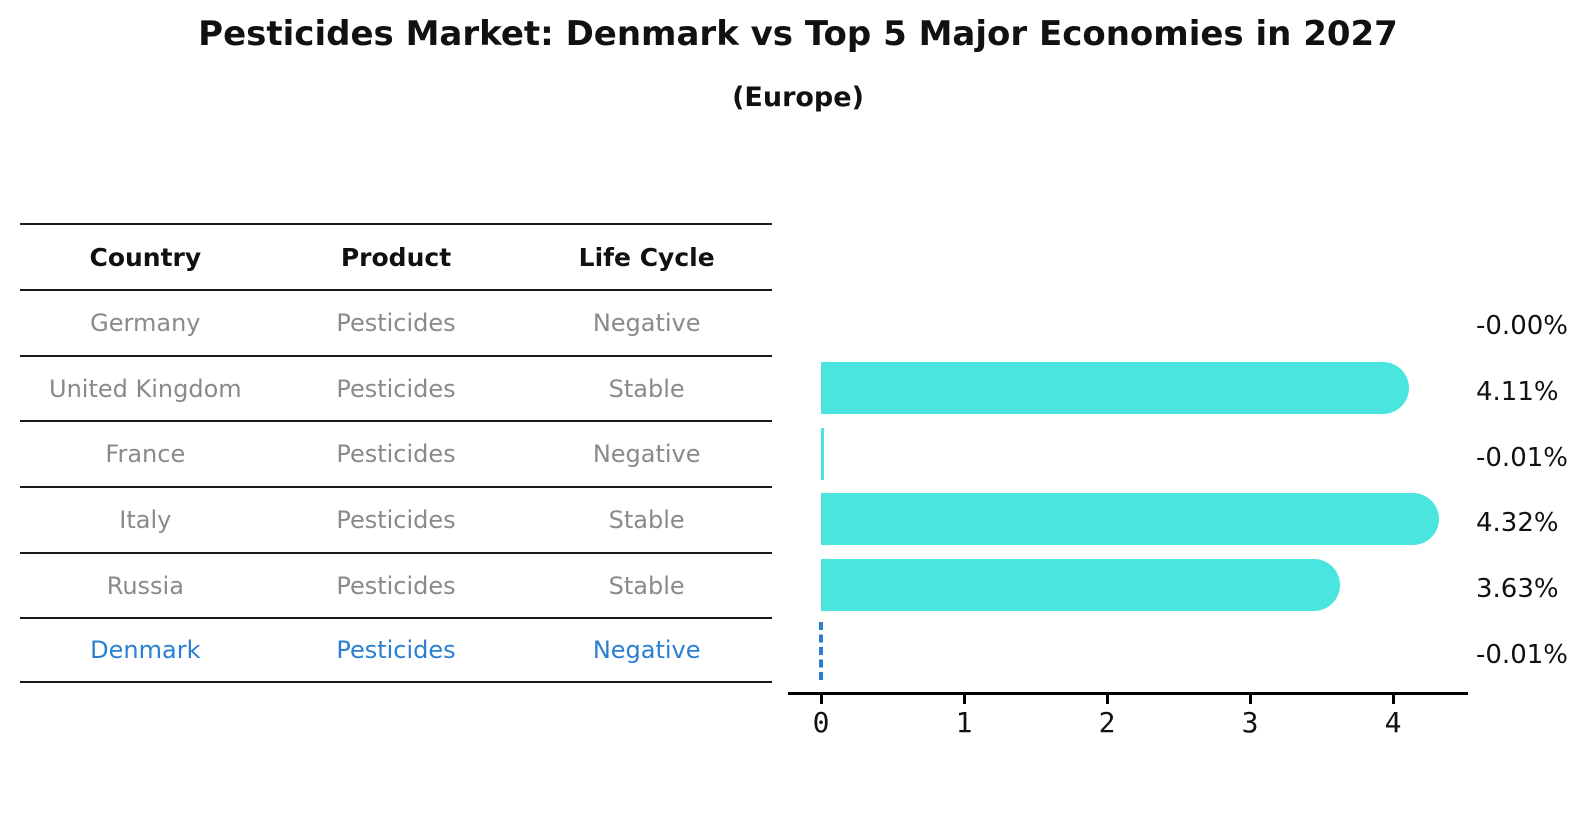 The width and height of the screenshot is (1596, 823). Describe the element at coordinates (646, 257) in the screenshot. I see `table-header-life-cycle: Life Cycle` at that location.